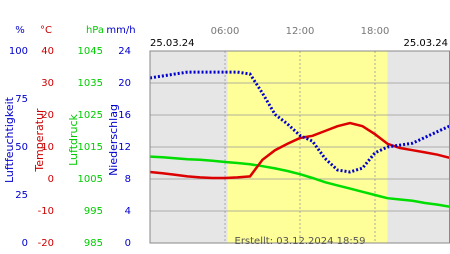  What do you see at coordinates (46, 30) in the screenshot?
I see `axis-unit: °C` at bounding box center [46, 30].